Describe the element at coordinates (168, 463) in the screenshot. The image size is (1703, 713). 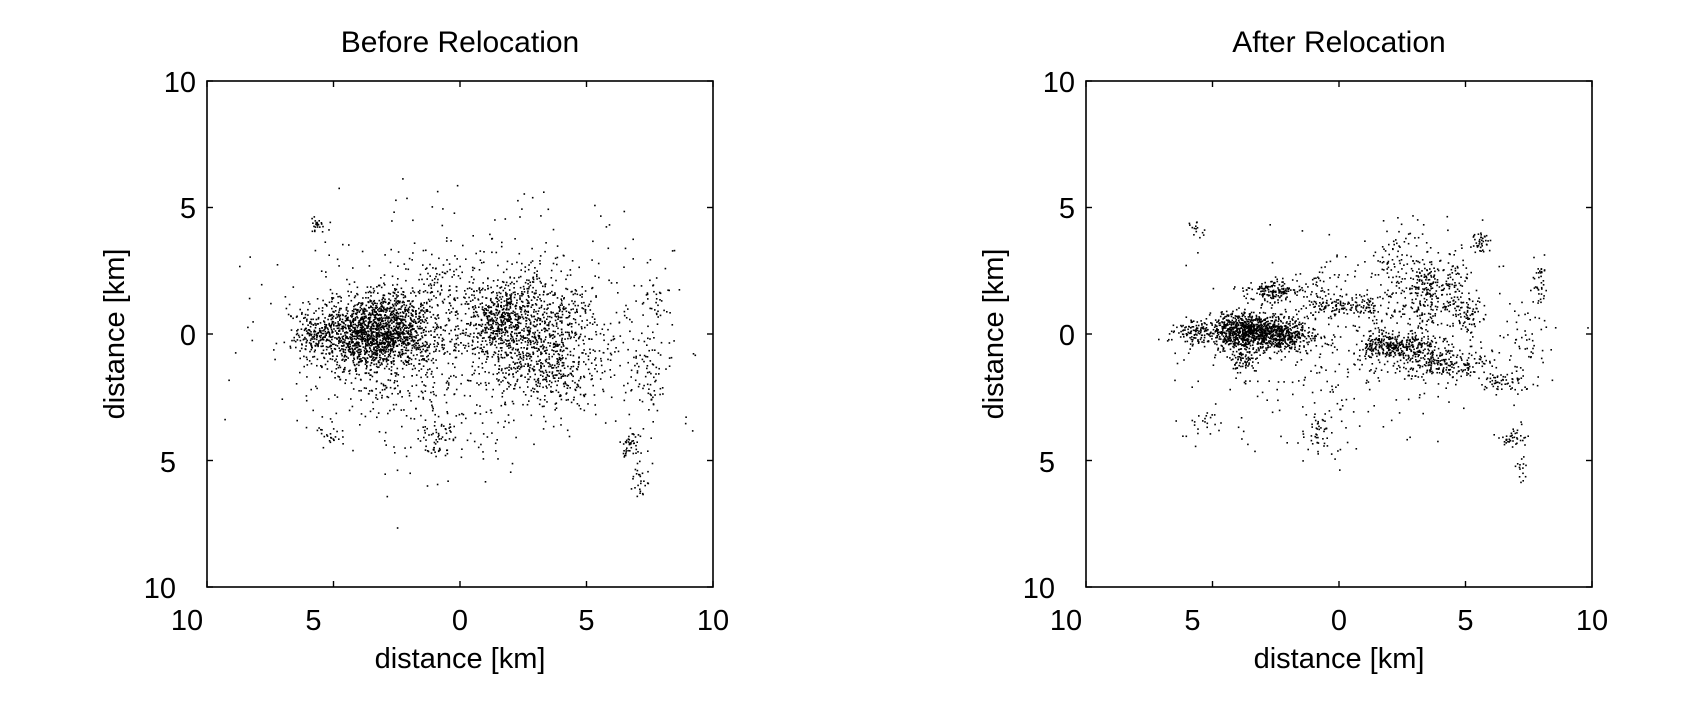
I see `y-tick-label: 5` at that location.